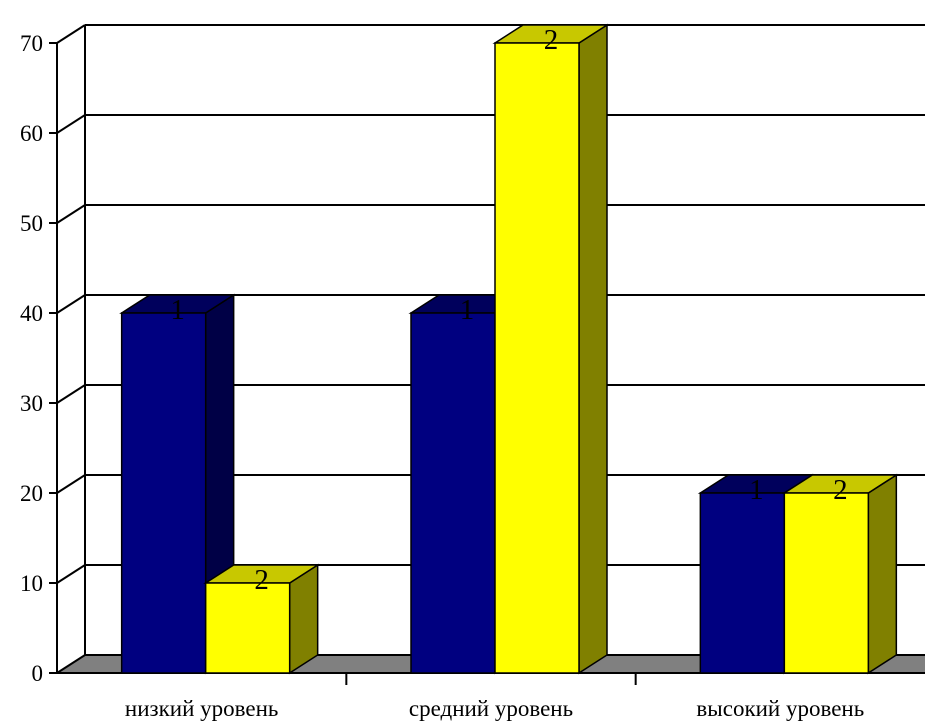  Describe the element at coordinates (780, 708) in the screenshot. I see `x-tick-label: высокий уровень` at that location.